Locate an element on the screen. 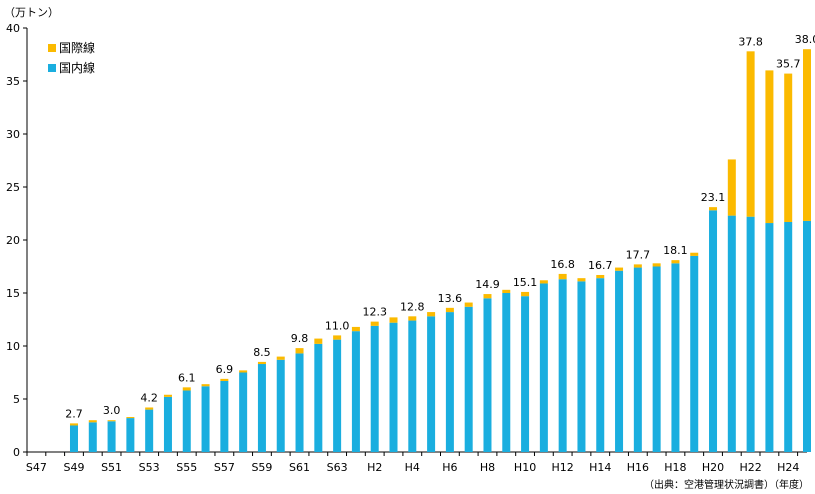  x-tick-label: S53 is located at coordinates (149, 467).